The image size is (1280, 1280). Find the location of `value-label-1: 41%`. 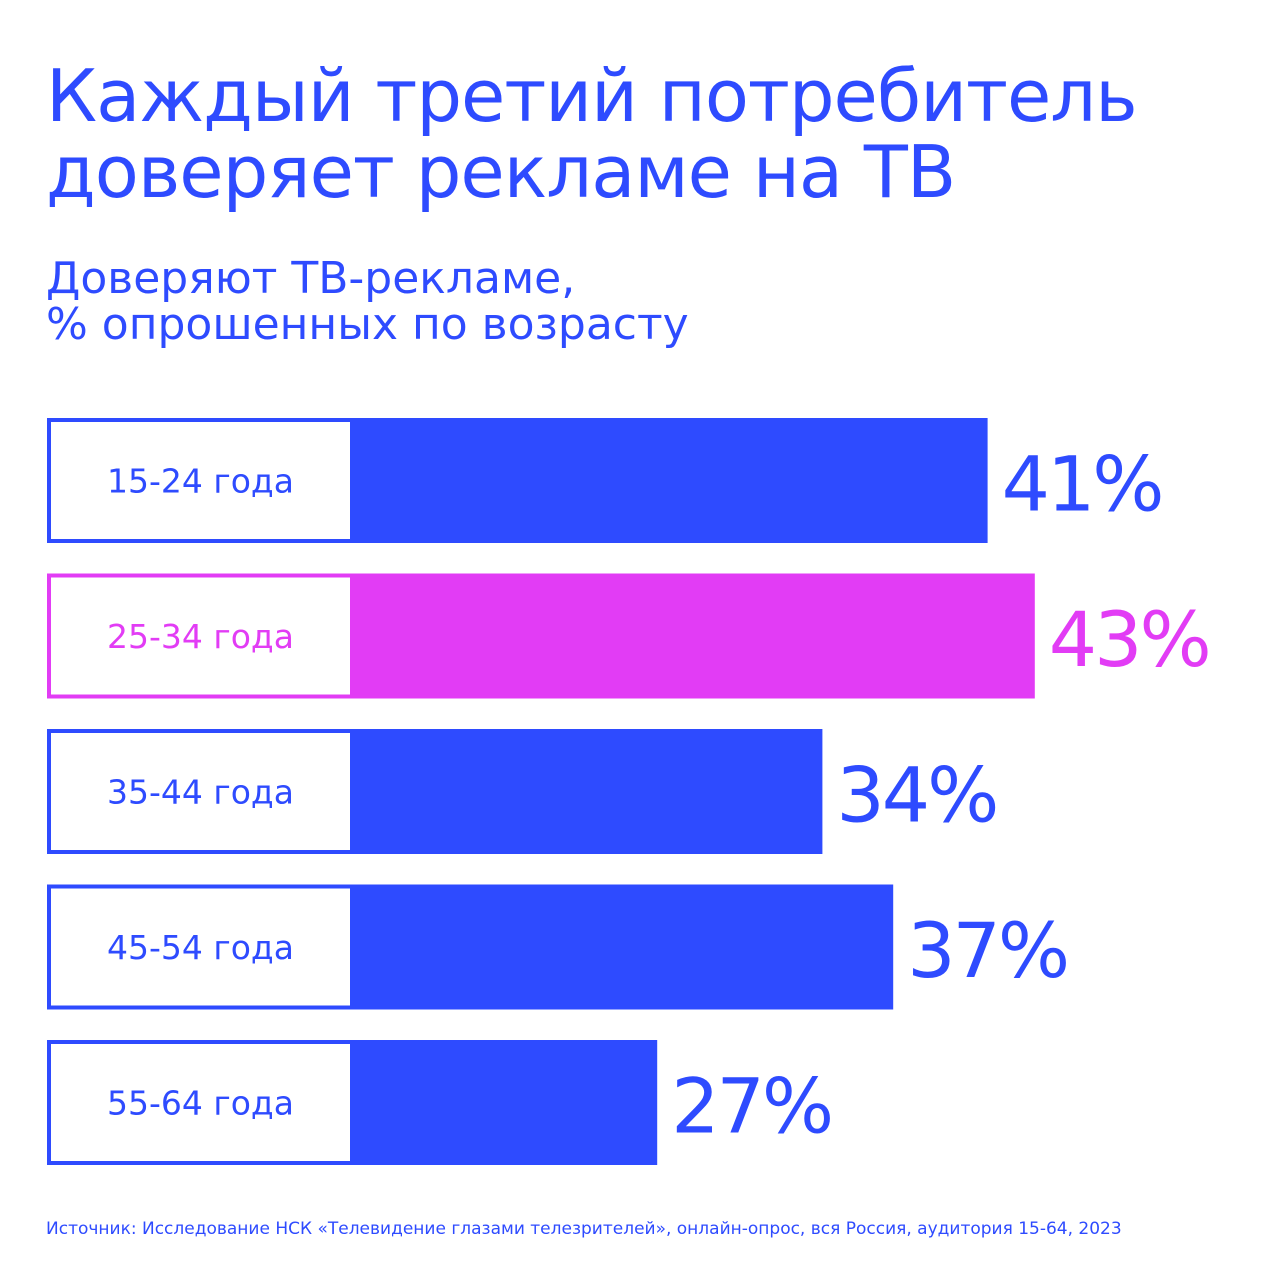

value-label-1: 41% is located at coordinates (1082, 484).